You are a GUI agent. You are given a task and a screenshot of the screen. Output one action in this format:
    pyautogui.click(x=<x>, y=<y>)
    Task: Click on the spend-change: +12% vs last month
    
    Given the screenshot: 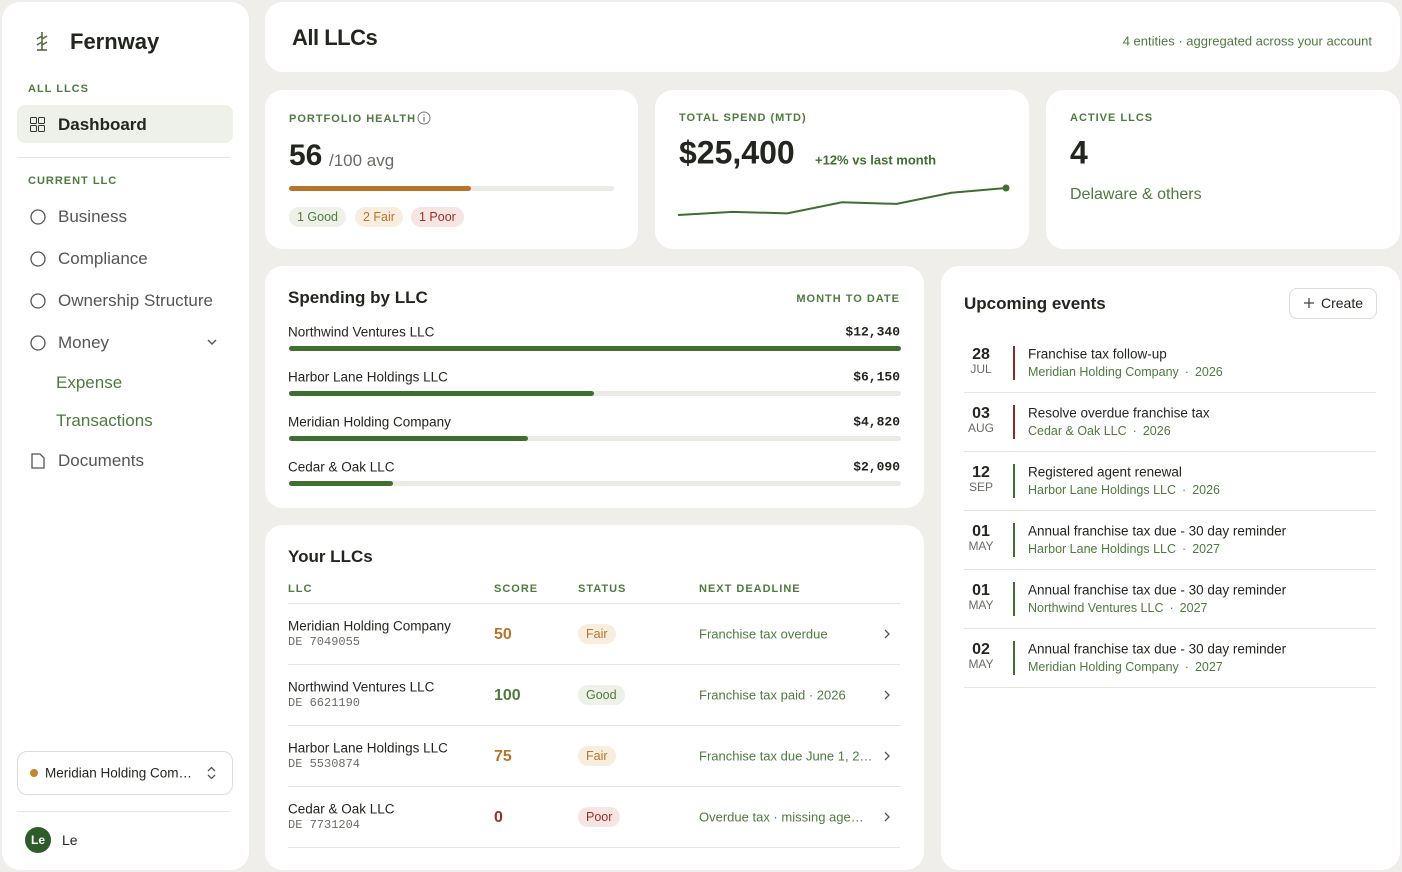 What is the action you would take?
    pyautogui.click(x=876, y=160)
    